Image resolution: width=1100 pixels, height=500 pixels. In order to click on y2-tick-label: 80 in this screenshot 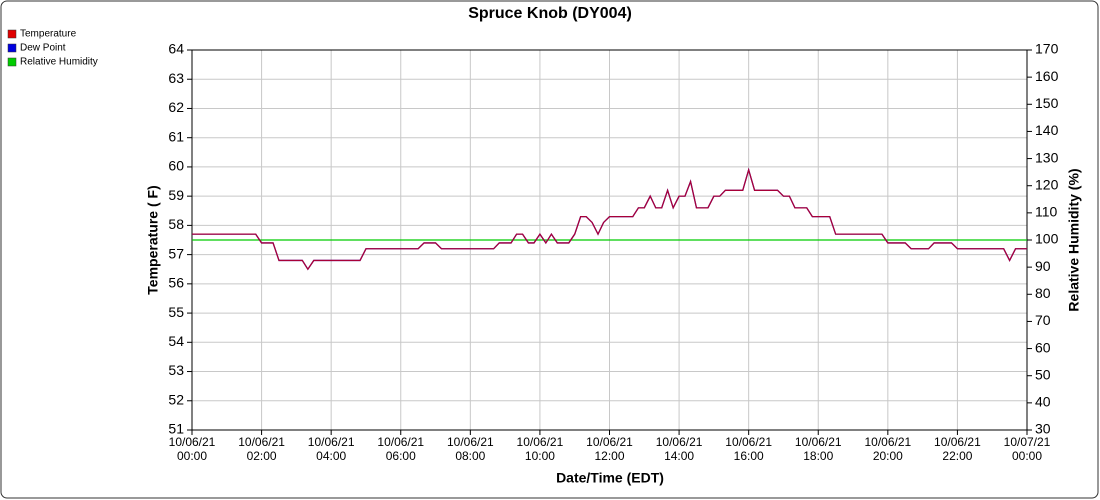, I will do `click(1043, 293)`.